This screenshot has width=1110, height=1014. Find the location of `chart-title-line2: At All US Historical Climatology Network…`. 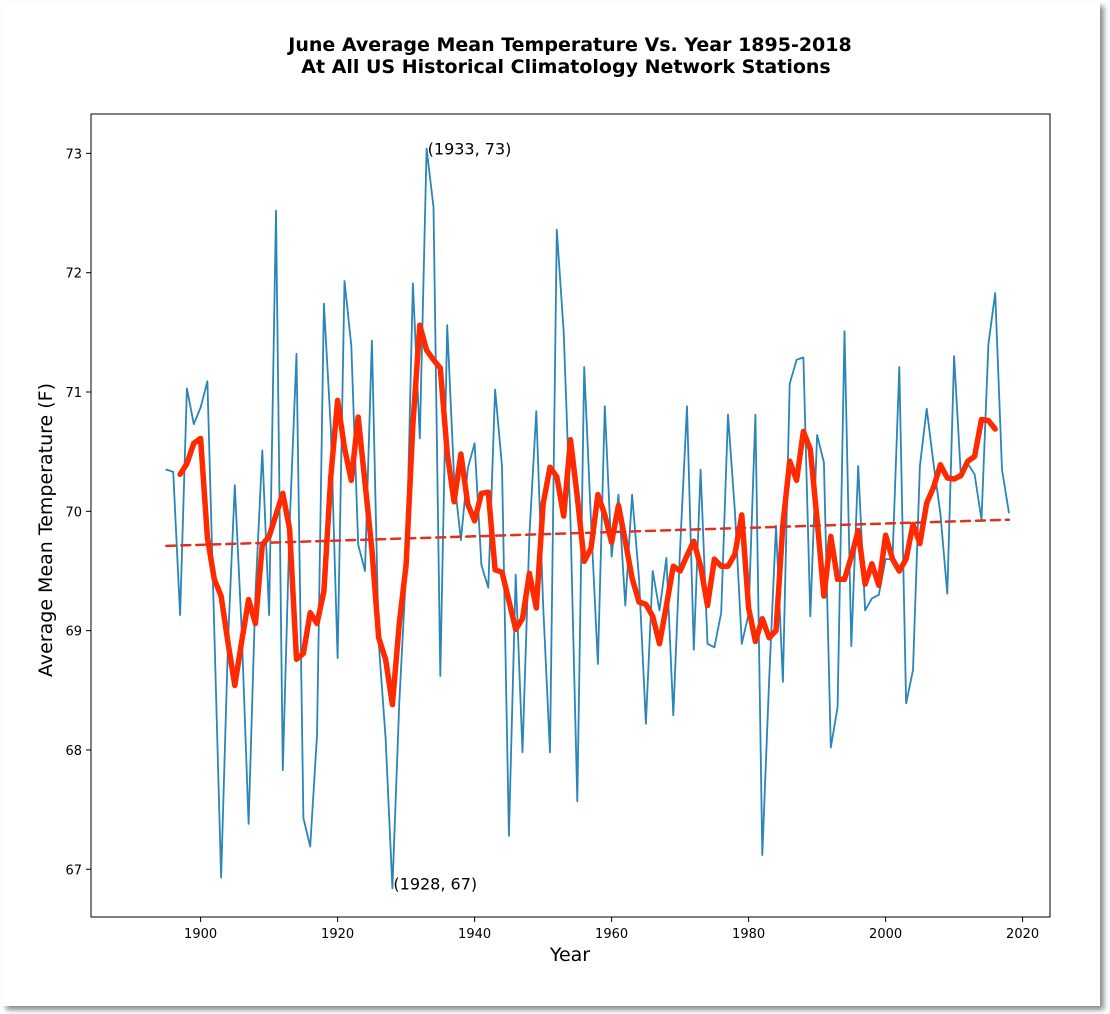

chart-title-line2: At All US Historical Climatology Network… is located at coordinates (566, 67).